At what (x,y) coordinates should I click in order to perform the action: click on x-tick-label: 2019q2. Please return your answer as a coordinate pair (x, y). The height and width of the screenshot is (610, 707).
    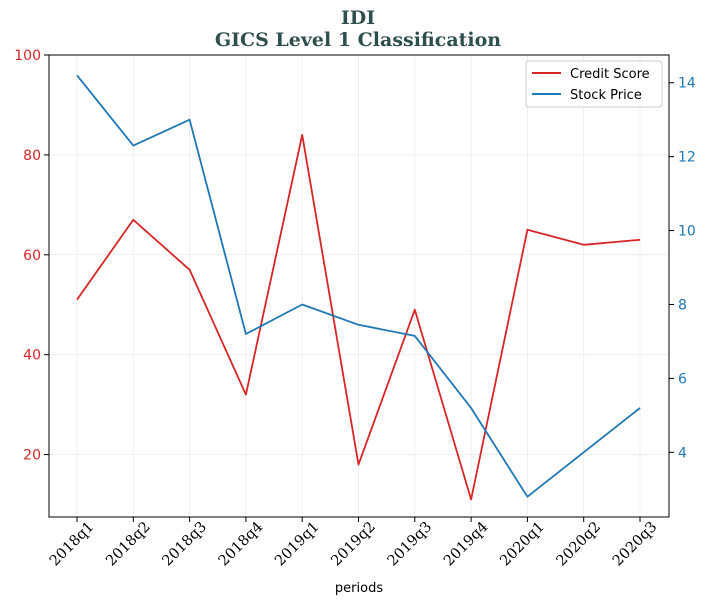
    Looking at the image, I should click on (353, 544).